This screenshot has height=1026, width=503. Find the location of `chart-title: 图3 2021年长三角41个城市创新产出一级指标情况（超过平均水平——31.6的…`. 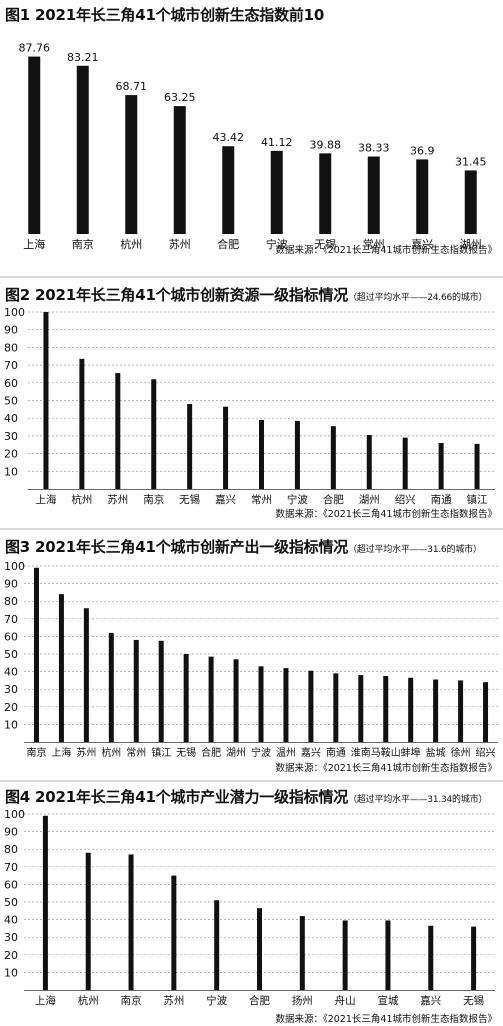

chart-title: 图3 2021年长三角41个城市创新产出一级指标情况（超过平均水平——31.6的… is located at coordinates (243, 546).